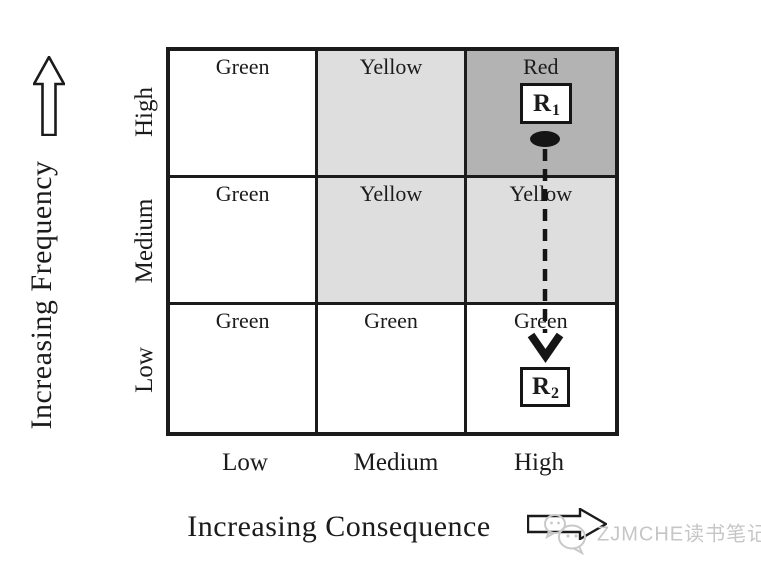 The width and height of the screenshot is (761, 561). I want to click on cell-label: Red, so click(541, 66).